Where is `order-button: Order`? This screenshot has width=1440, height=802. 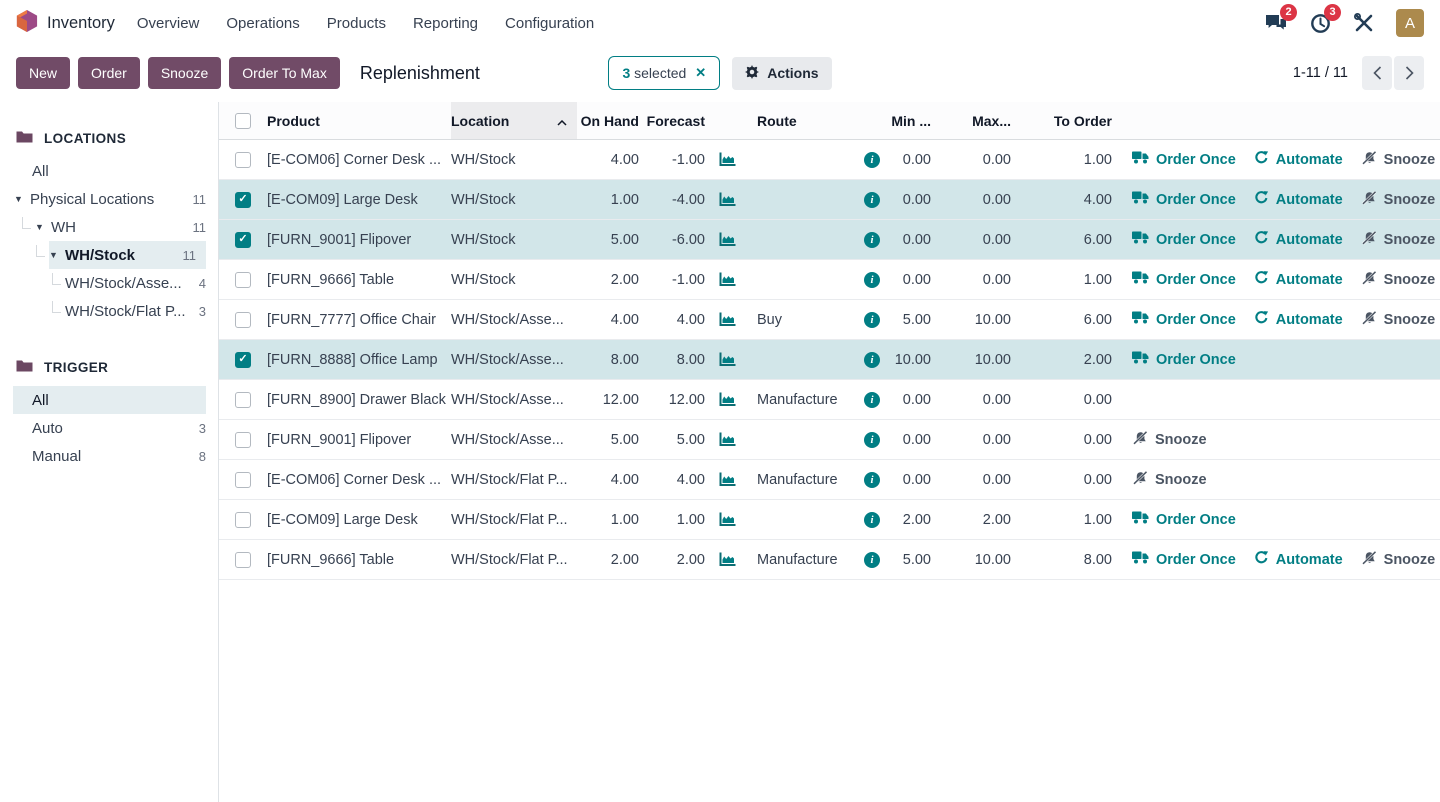
order-button: Order is located at coordinates (109, 73).